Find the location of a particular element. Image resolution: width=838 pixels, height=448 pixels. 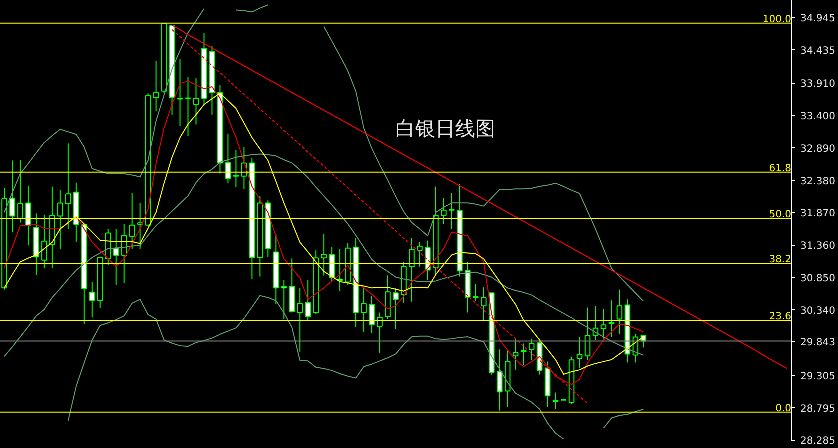

y-tick-label: 32.890 is located at coordinates (818, 149).